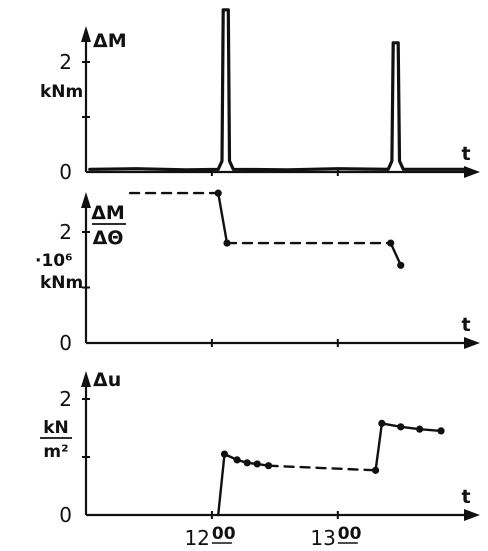 This screenshot has width=488, height=551. Describe the element at coordinates (322, 538) in the screenshot. I see `panel3-x-tick-label: 13` at that location.